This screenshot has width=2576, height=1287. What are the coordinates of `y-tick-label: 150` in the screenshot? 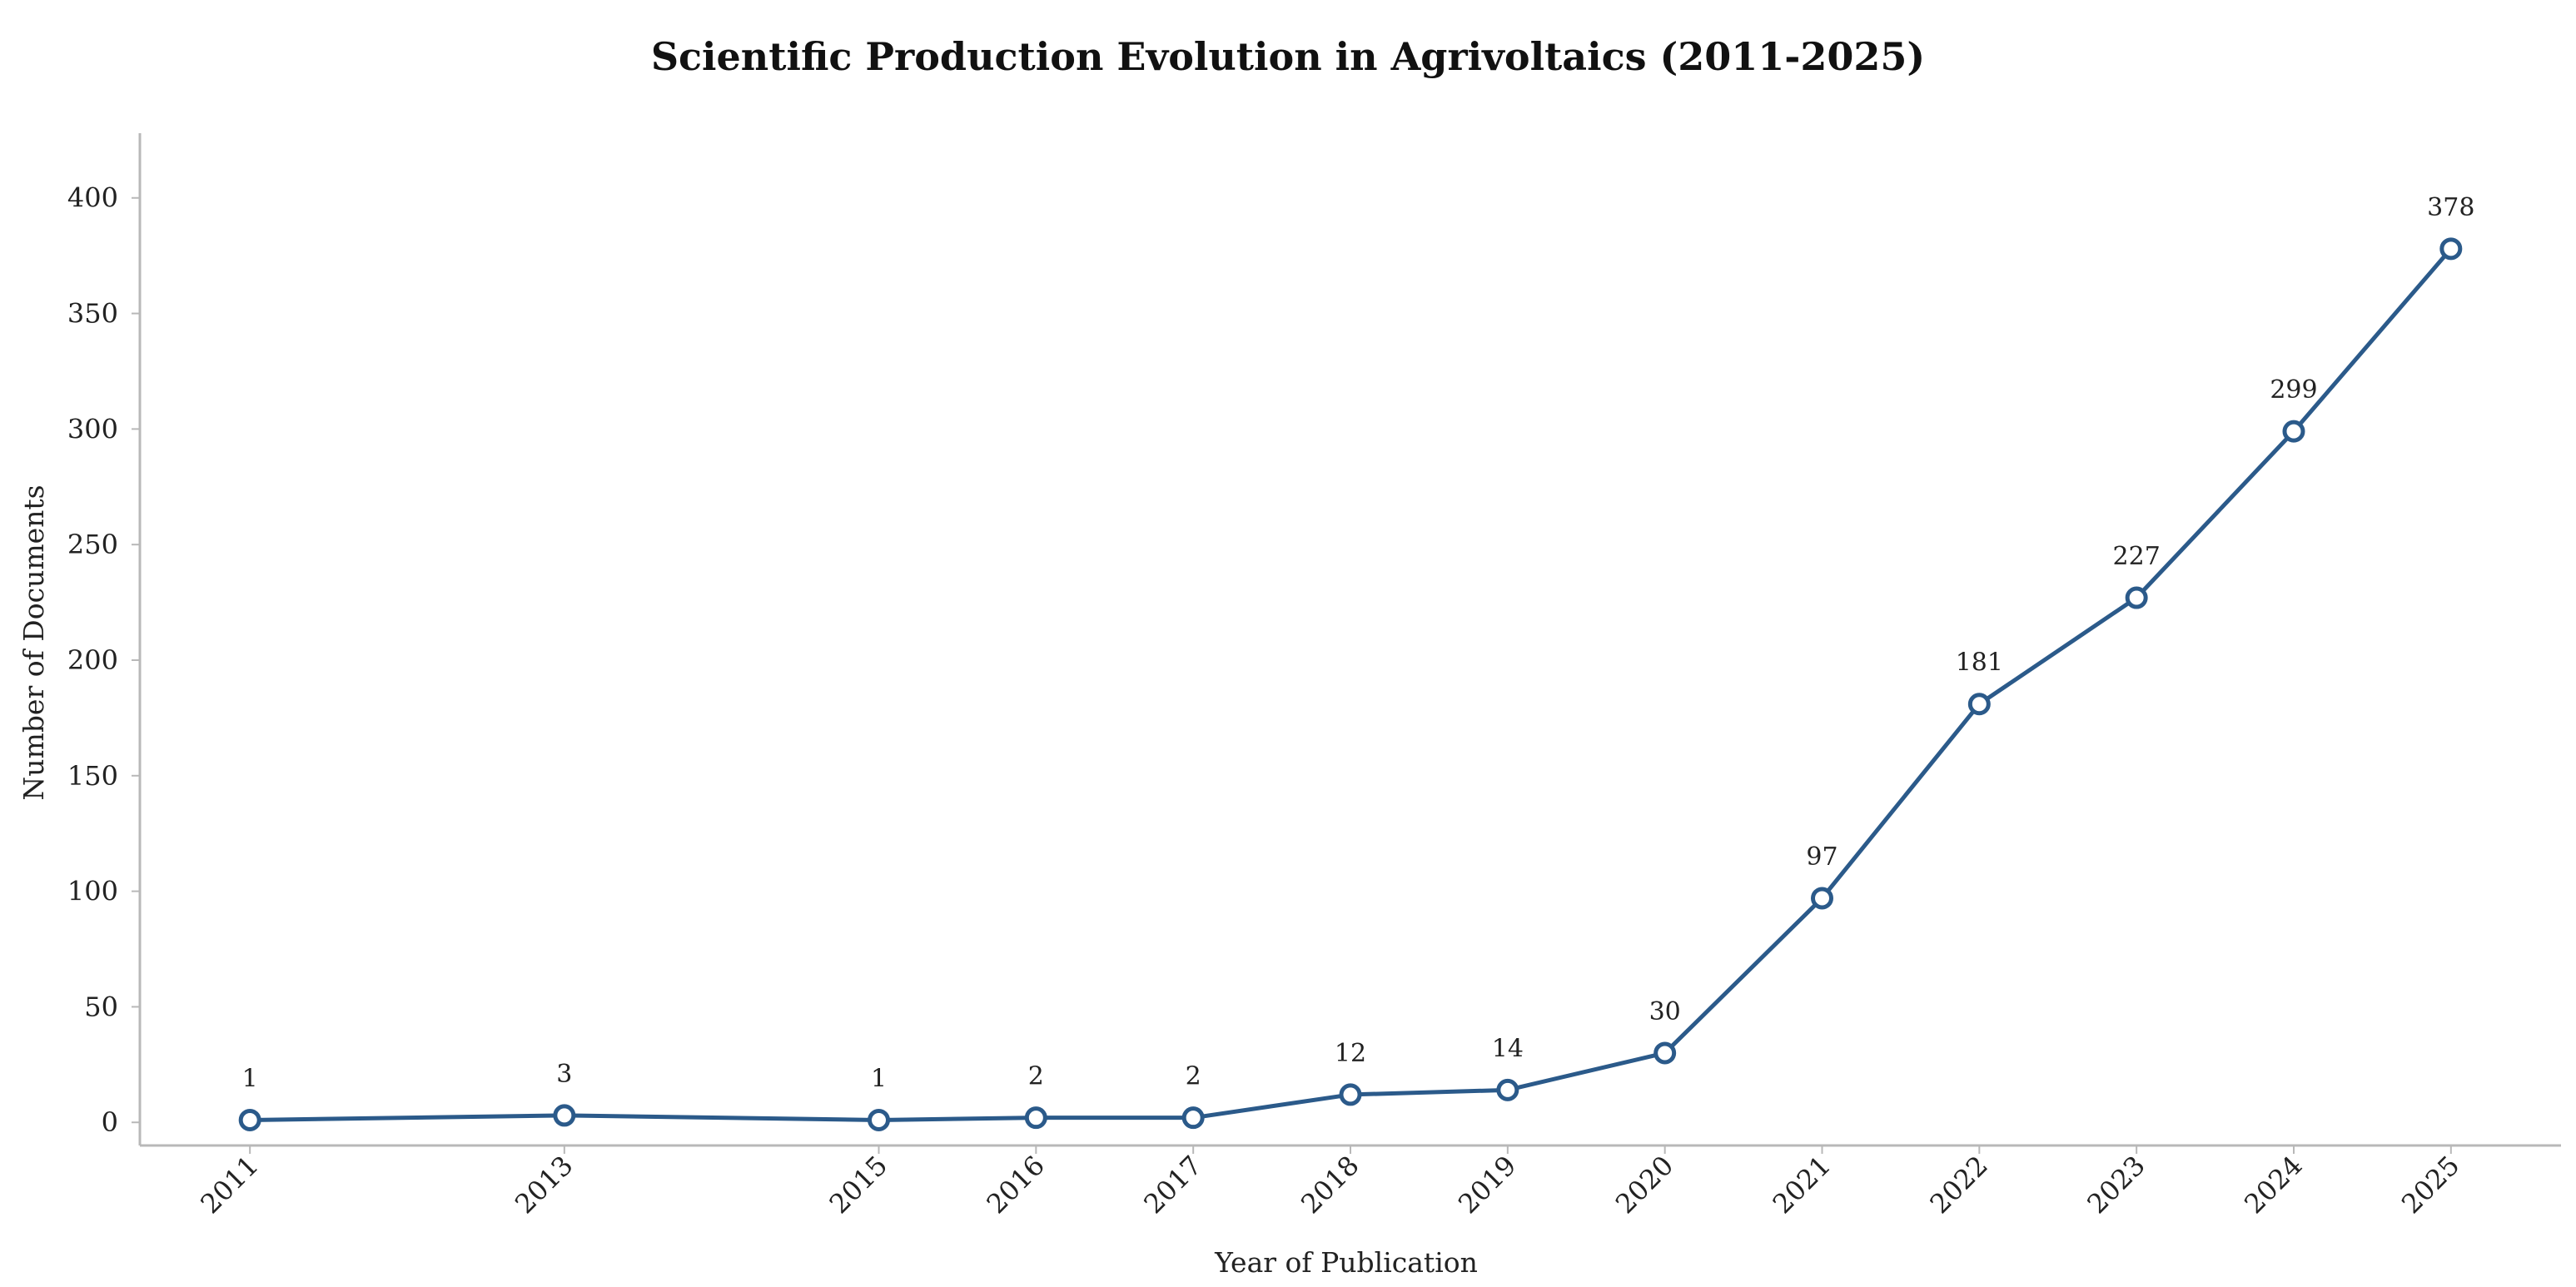 It's located at (92, 776).